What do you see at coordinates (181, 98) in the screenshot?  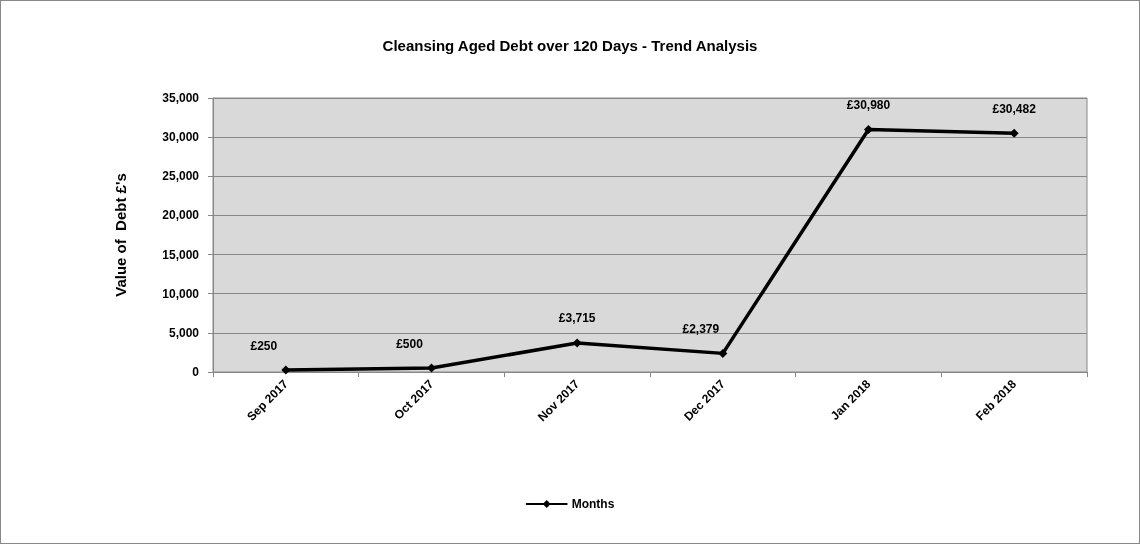 I see `y-tick-label: 35,000` at bounding box center [181, 98].